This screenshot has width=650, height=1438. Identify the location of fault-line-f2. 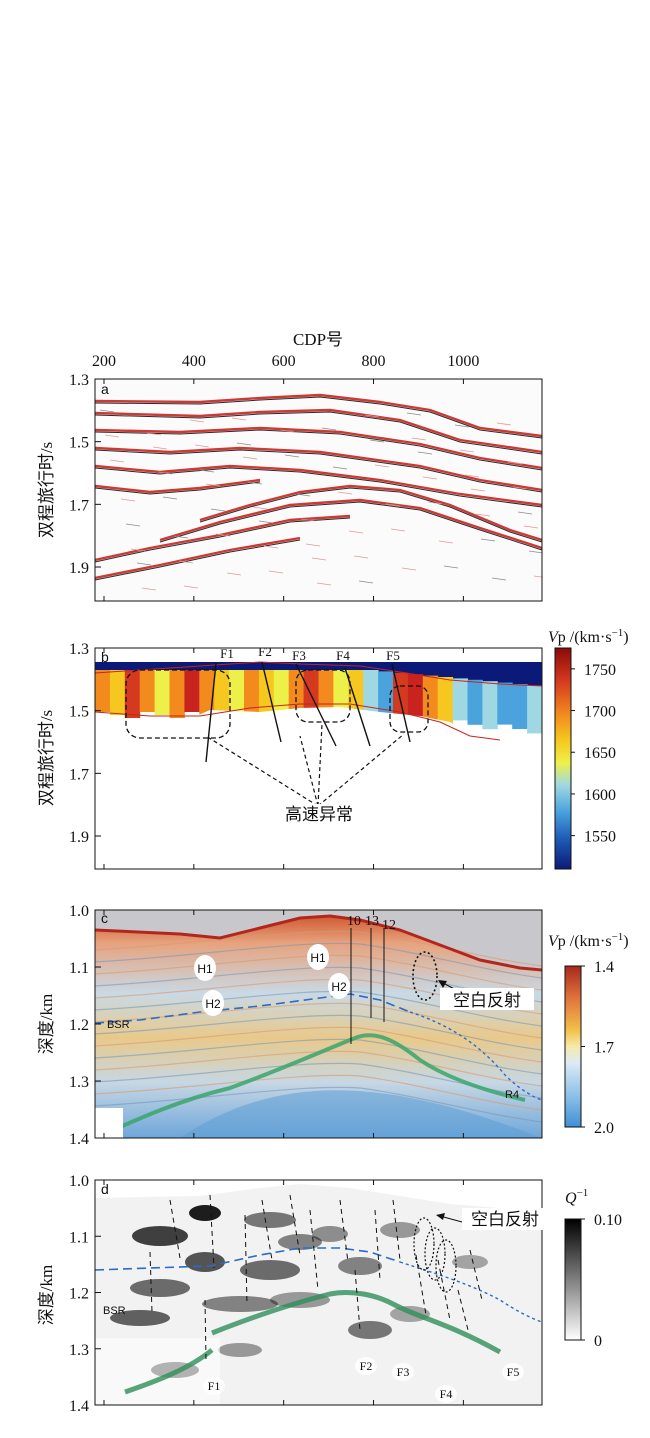
(271, 702).